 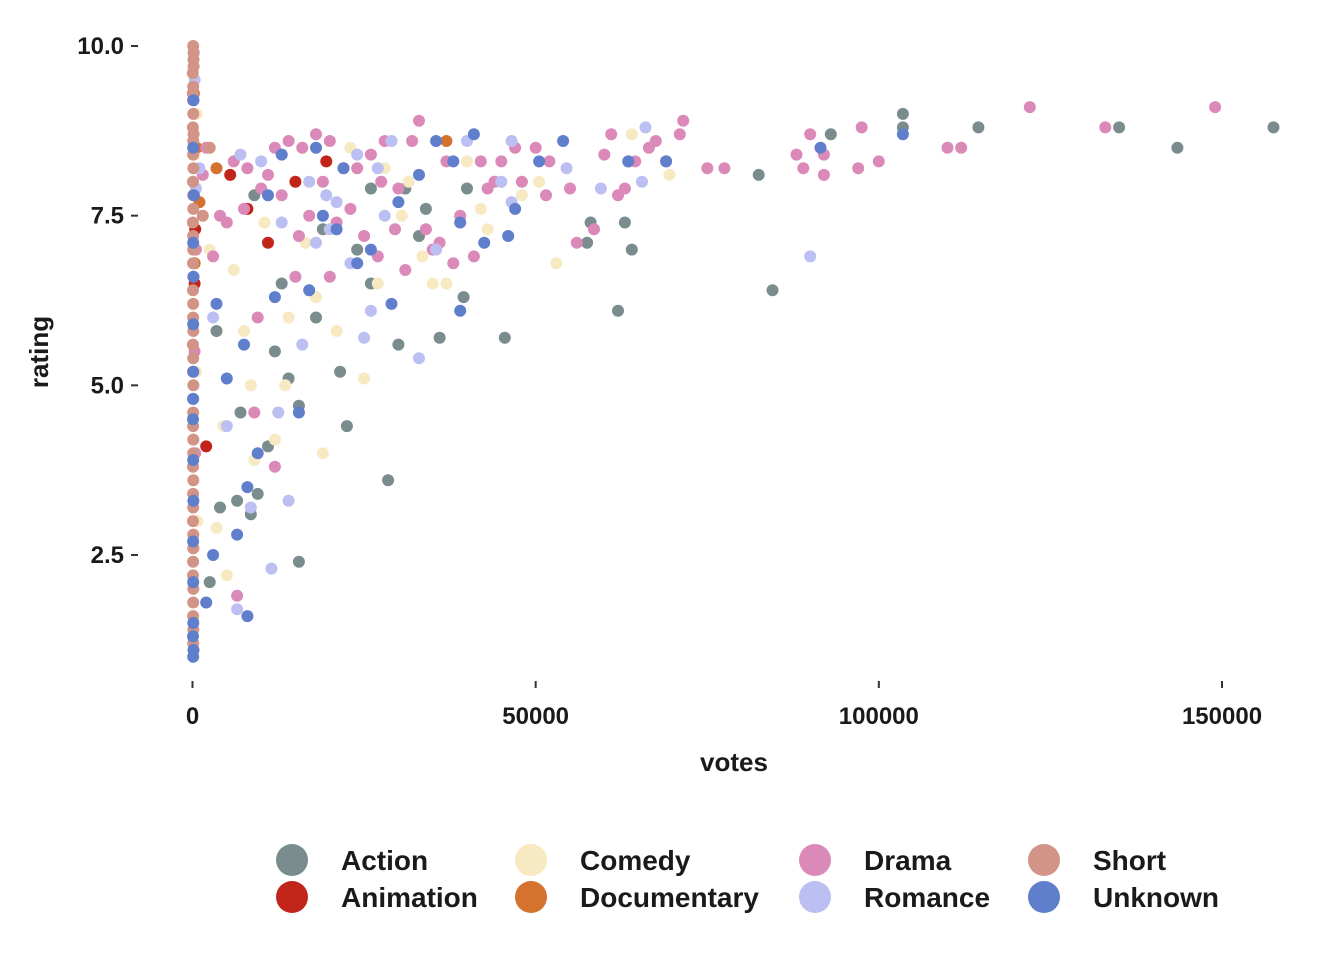 I want to click on legend-item-documentary: Documentary, so click(x=637, y=897).